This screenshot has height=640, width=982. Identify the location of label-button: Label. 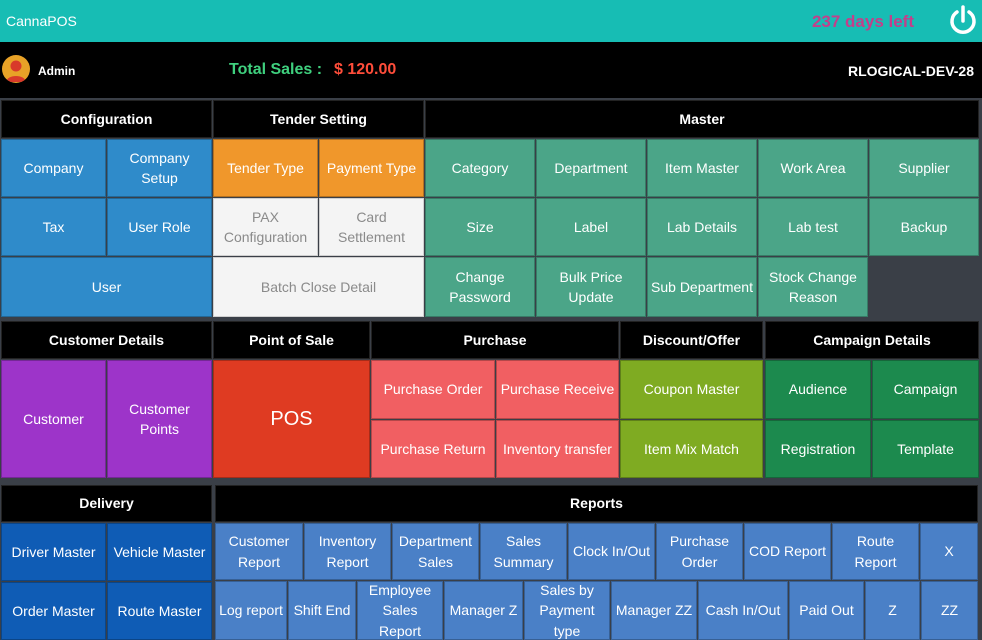
(591, 227).